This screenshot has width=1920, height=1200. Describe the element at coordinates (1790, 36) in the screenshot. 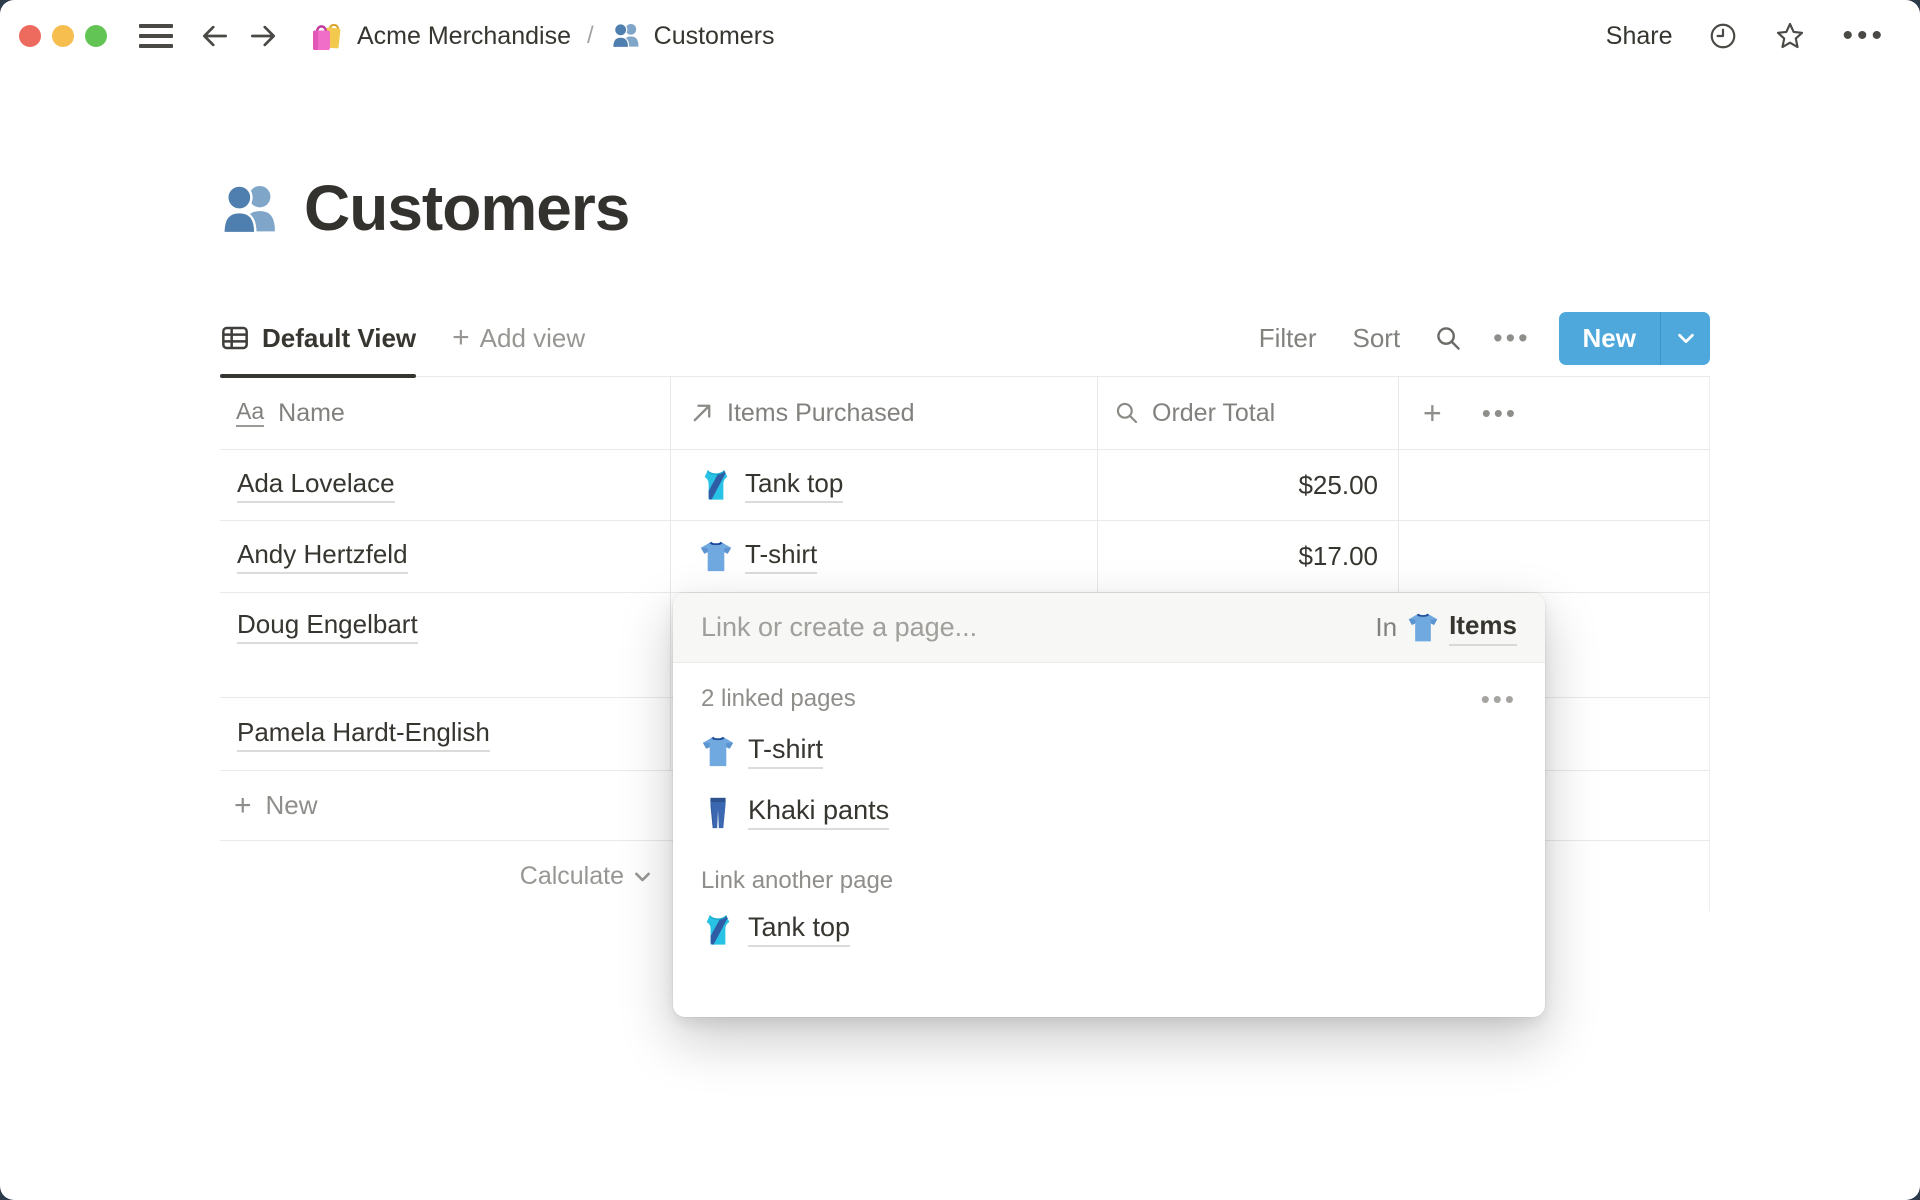

I see `star-icon` at that location.